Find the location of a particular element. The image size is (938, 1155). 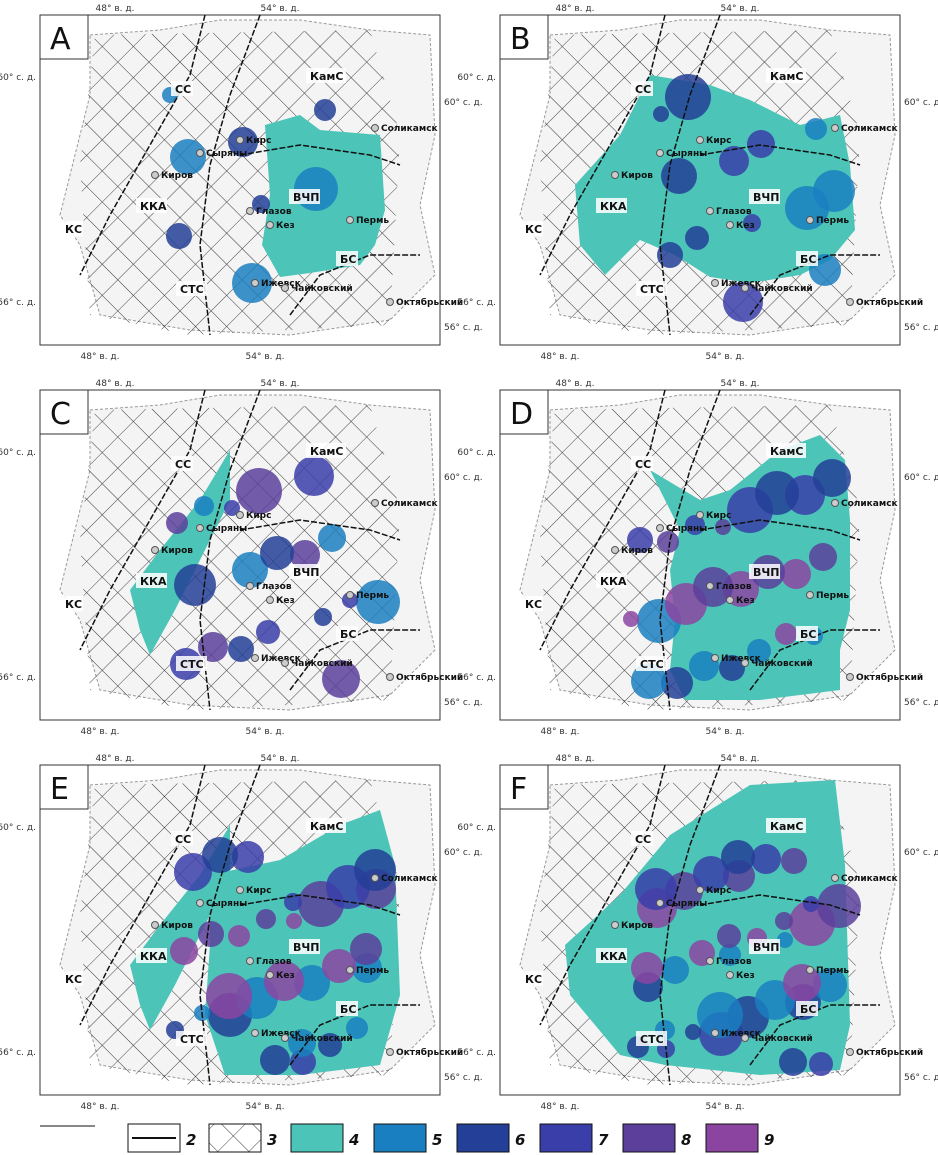

city-label: Октябрьский is located at coordinates (429, 302).